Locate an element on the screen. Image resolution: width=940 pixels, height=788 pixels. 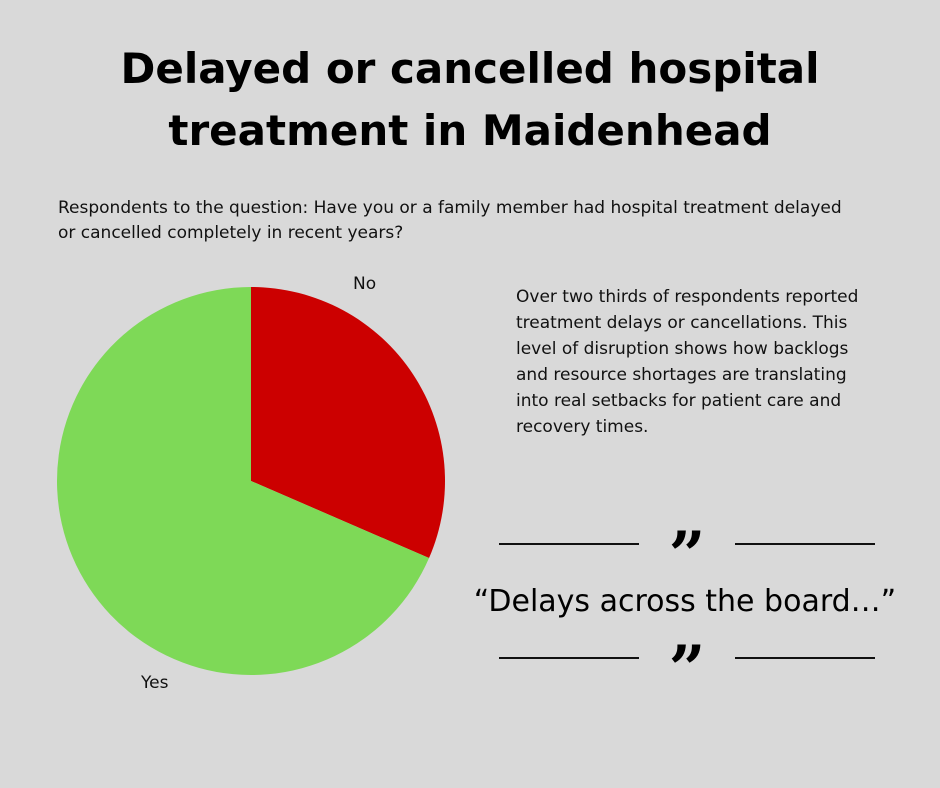
closing-quote-mark-icon-top: ” is located at coordinates (687, 555).